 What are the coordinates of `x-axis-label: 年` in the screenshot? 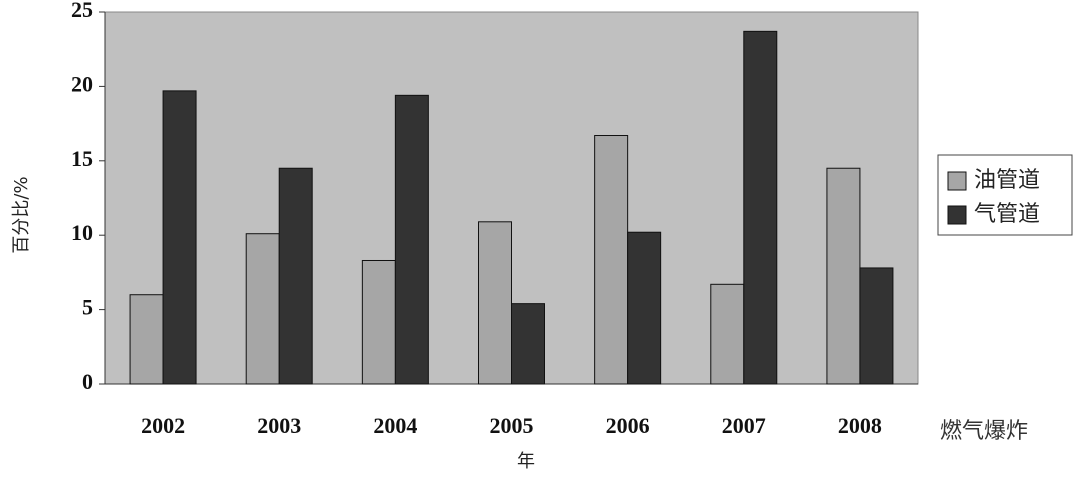 It's located at (526, 461).